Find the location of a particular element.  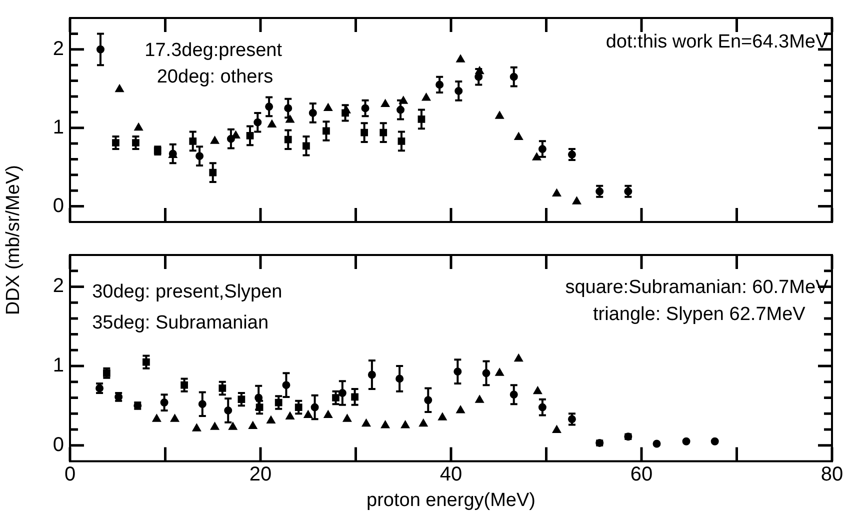

x-tick-label: 40 is located at coordinates (451, 475).